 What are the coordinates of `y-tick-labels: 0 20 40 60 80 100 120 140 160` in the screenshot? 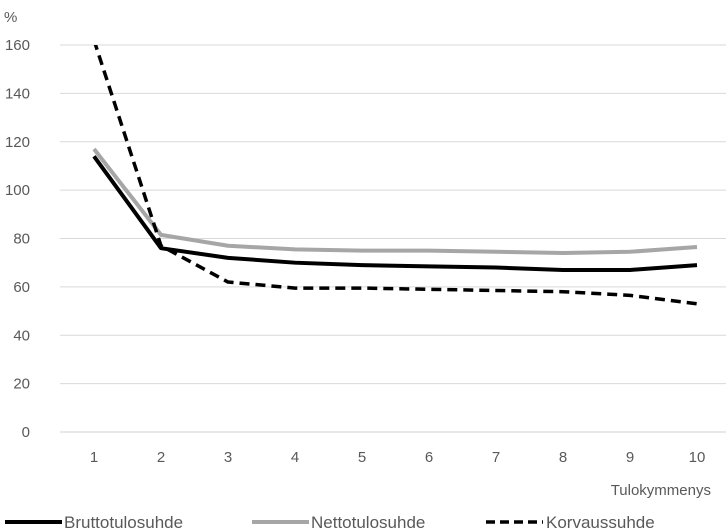 It's located at (17, 239).